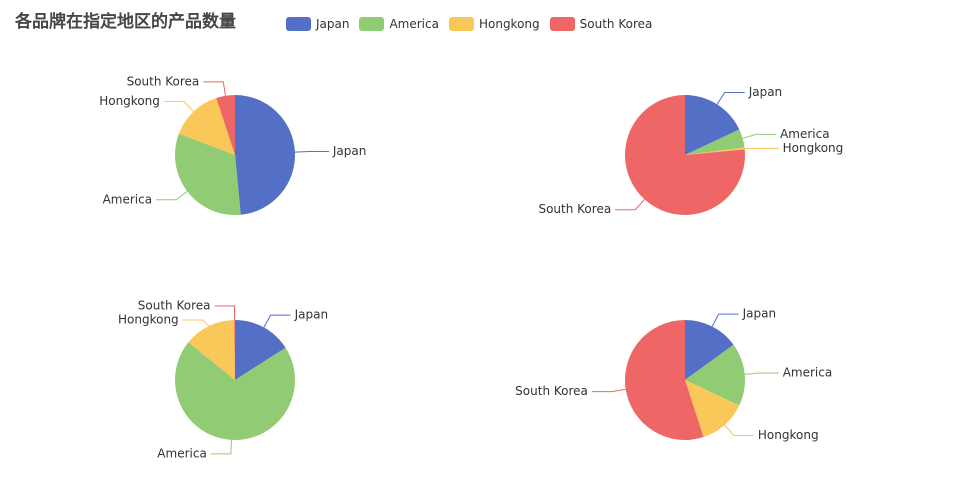  Describe the element at coordinates (125, 22) in the screenshot. I see `chart-title: 各品牌在指定地区的产品数量` at that location.